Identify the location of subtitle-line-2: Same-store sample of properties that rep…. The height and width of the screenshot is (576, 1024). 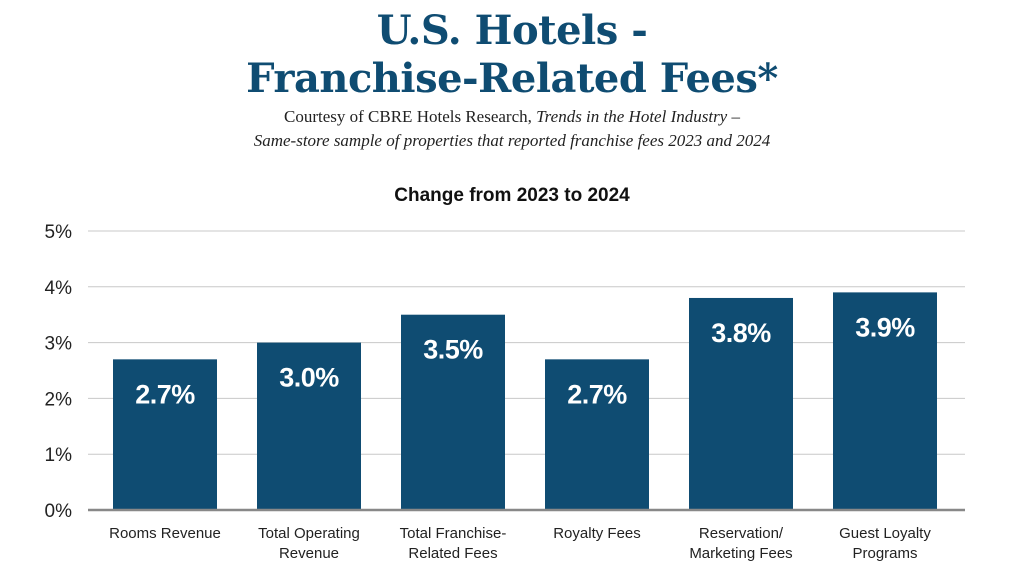
(512, 140).